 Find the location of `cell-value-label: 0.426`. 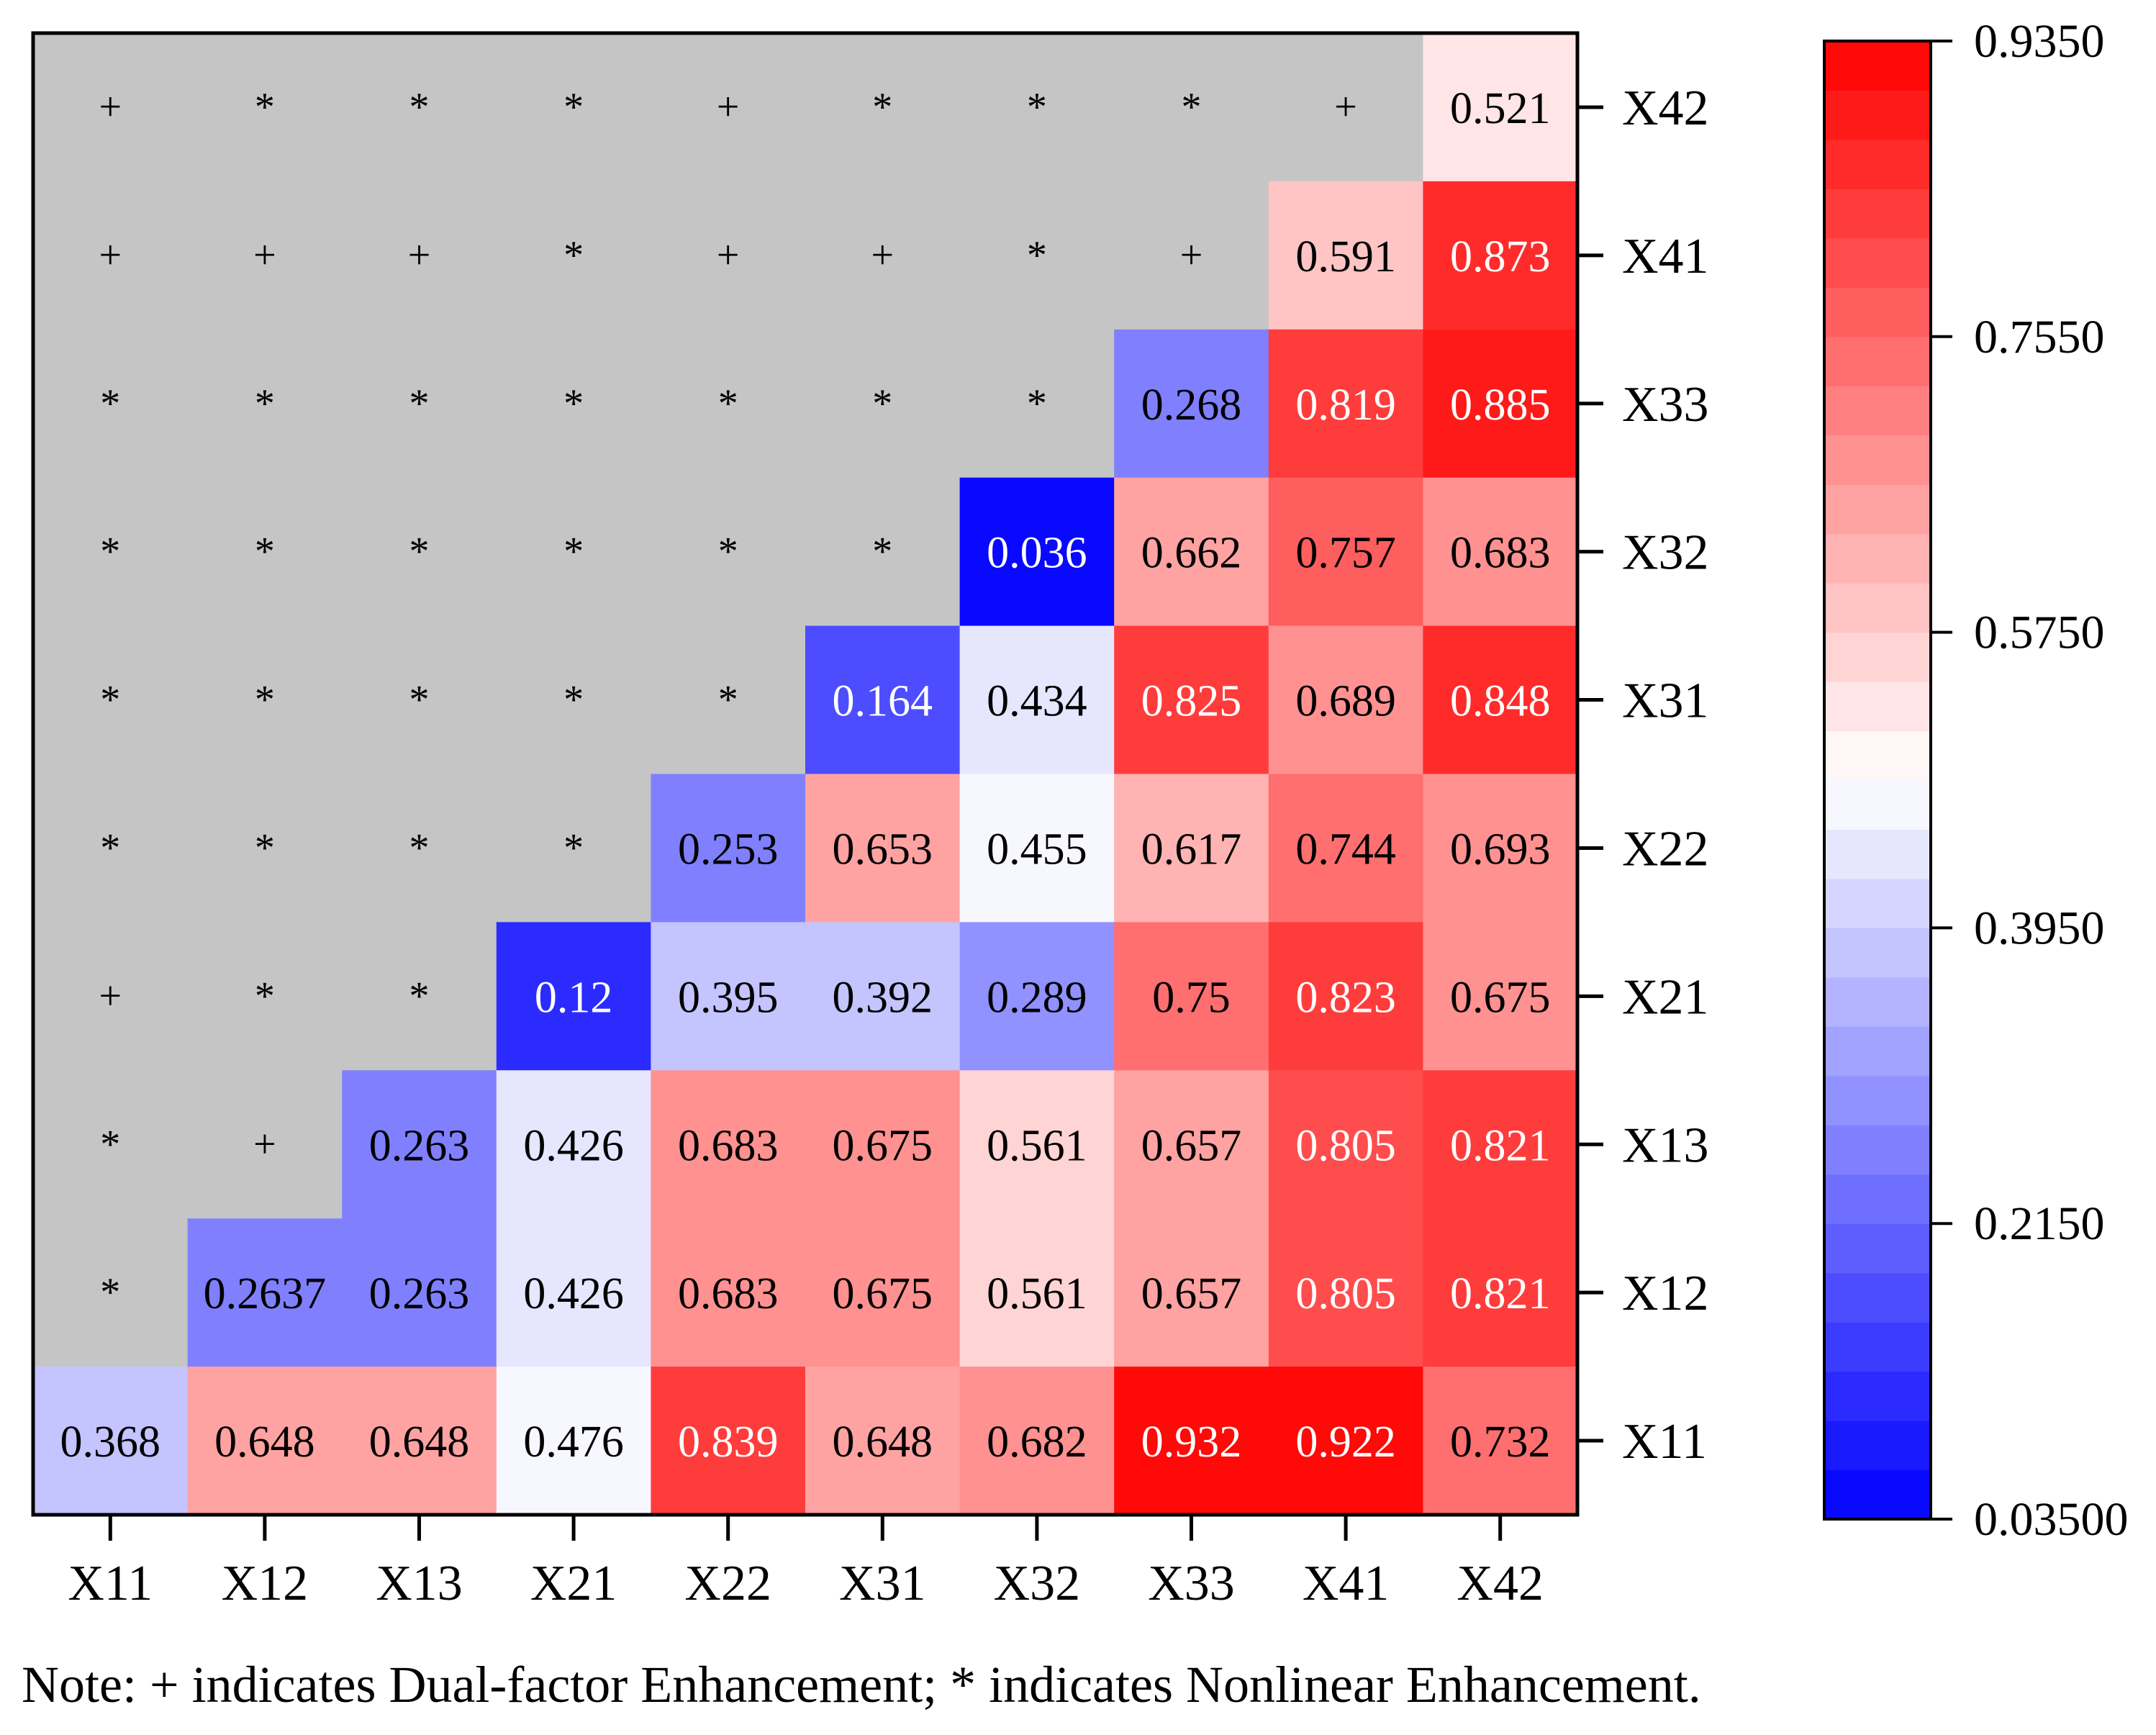

cell-value-label: 0.426 is located at coordinates (573, 1293).